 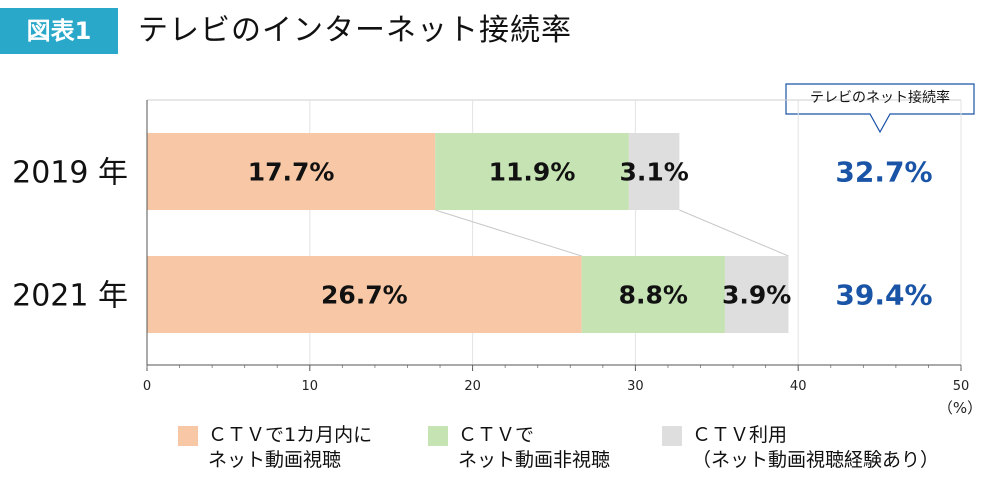 I want to click on bar-value-label: 17.7%, so click(x=291, y=172).